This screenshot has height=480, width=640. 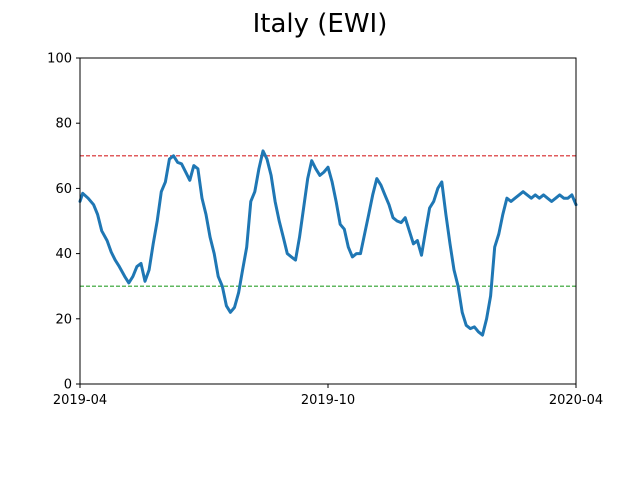 I want to click on x-tick-label: 2019-10, so click(x=328, y=400).